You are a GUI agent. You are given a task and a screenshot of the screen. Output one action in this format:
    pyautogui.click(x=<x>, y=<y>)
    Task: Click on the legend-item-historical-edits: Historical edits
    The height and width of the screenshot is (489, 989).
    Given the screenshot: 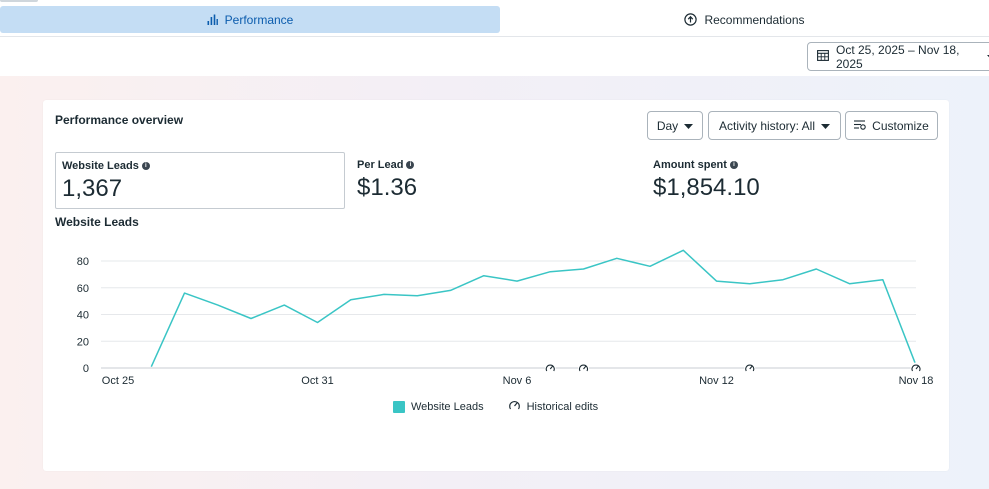 What is the action you would take?
    pyautogui.click(x=553, y=407)
    